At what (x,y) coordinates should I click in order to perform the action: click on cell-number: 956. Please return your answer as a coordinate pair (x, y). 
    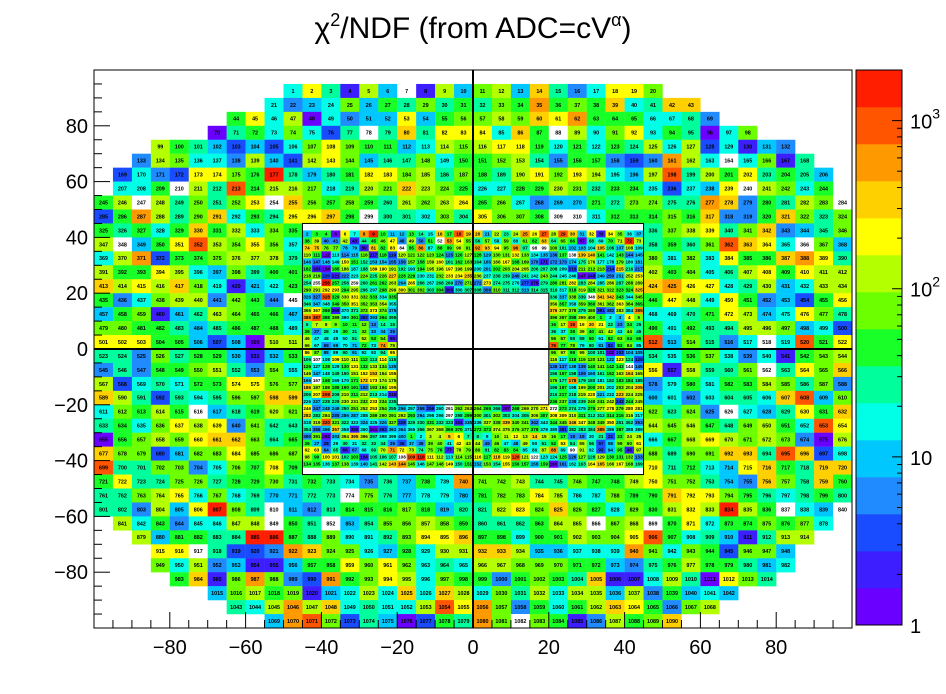
    Looking at the image, I should click on (292, 566).